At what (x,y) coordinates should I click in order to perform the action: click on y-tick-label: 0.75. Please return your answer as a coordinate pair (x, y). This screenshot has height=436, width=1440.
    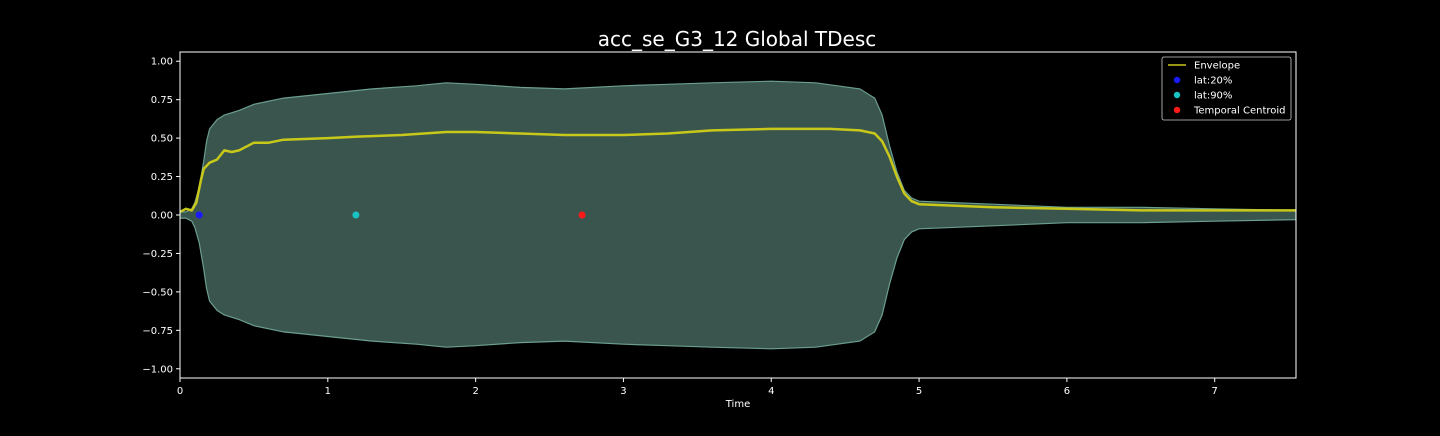
    Looking at the image, I should click on (162, 100).